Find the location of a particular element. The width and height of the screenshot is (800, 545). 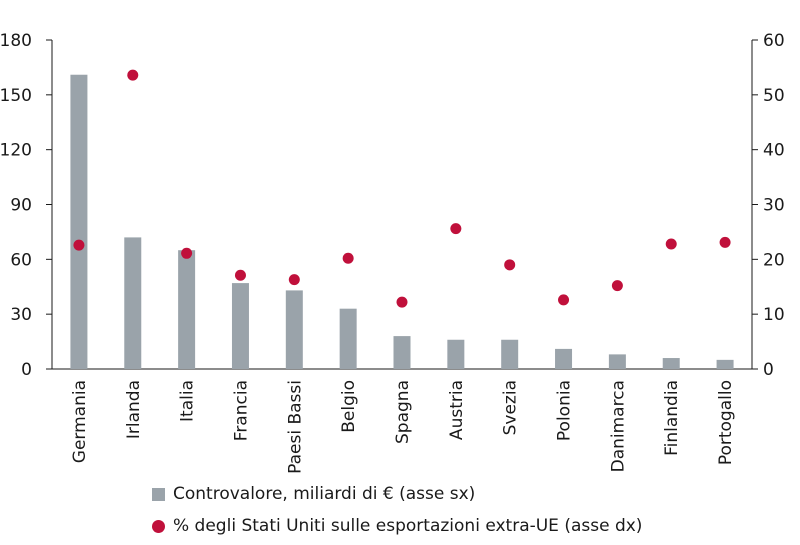

category-label: Italia is located at coordinates (188, 401).